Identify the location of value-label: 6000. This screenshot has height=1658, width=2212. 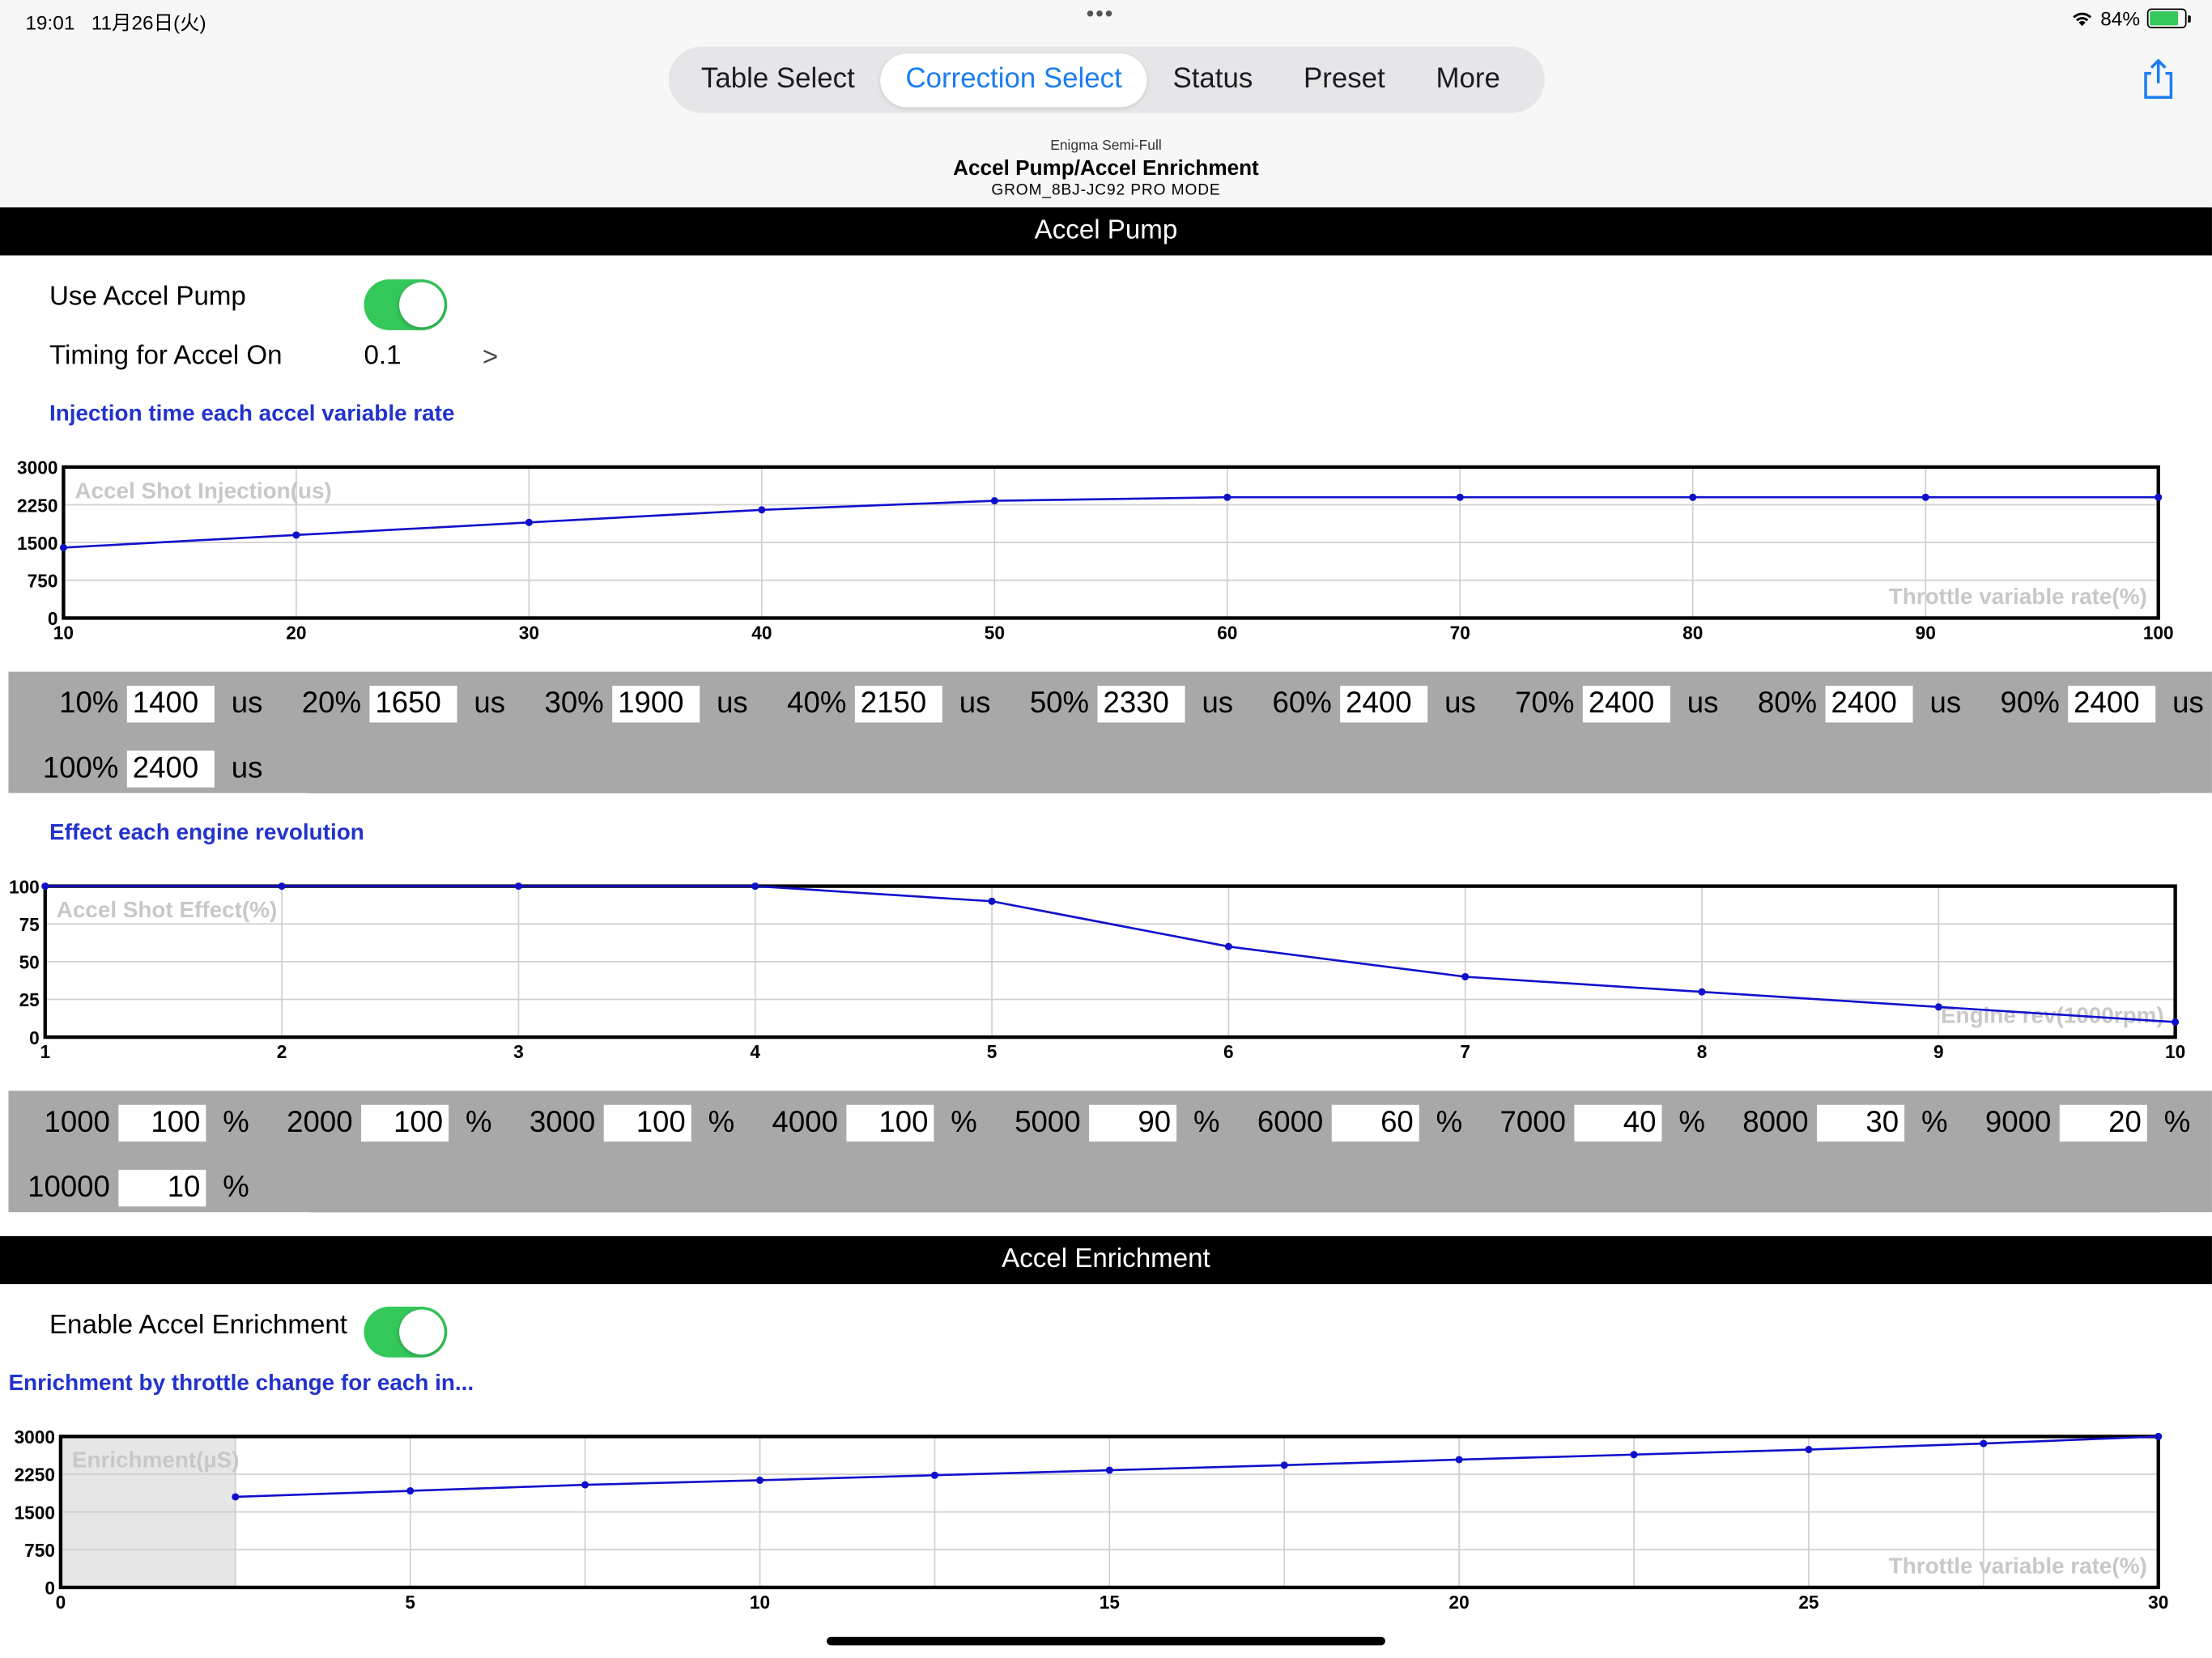
(1290, 1122).